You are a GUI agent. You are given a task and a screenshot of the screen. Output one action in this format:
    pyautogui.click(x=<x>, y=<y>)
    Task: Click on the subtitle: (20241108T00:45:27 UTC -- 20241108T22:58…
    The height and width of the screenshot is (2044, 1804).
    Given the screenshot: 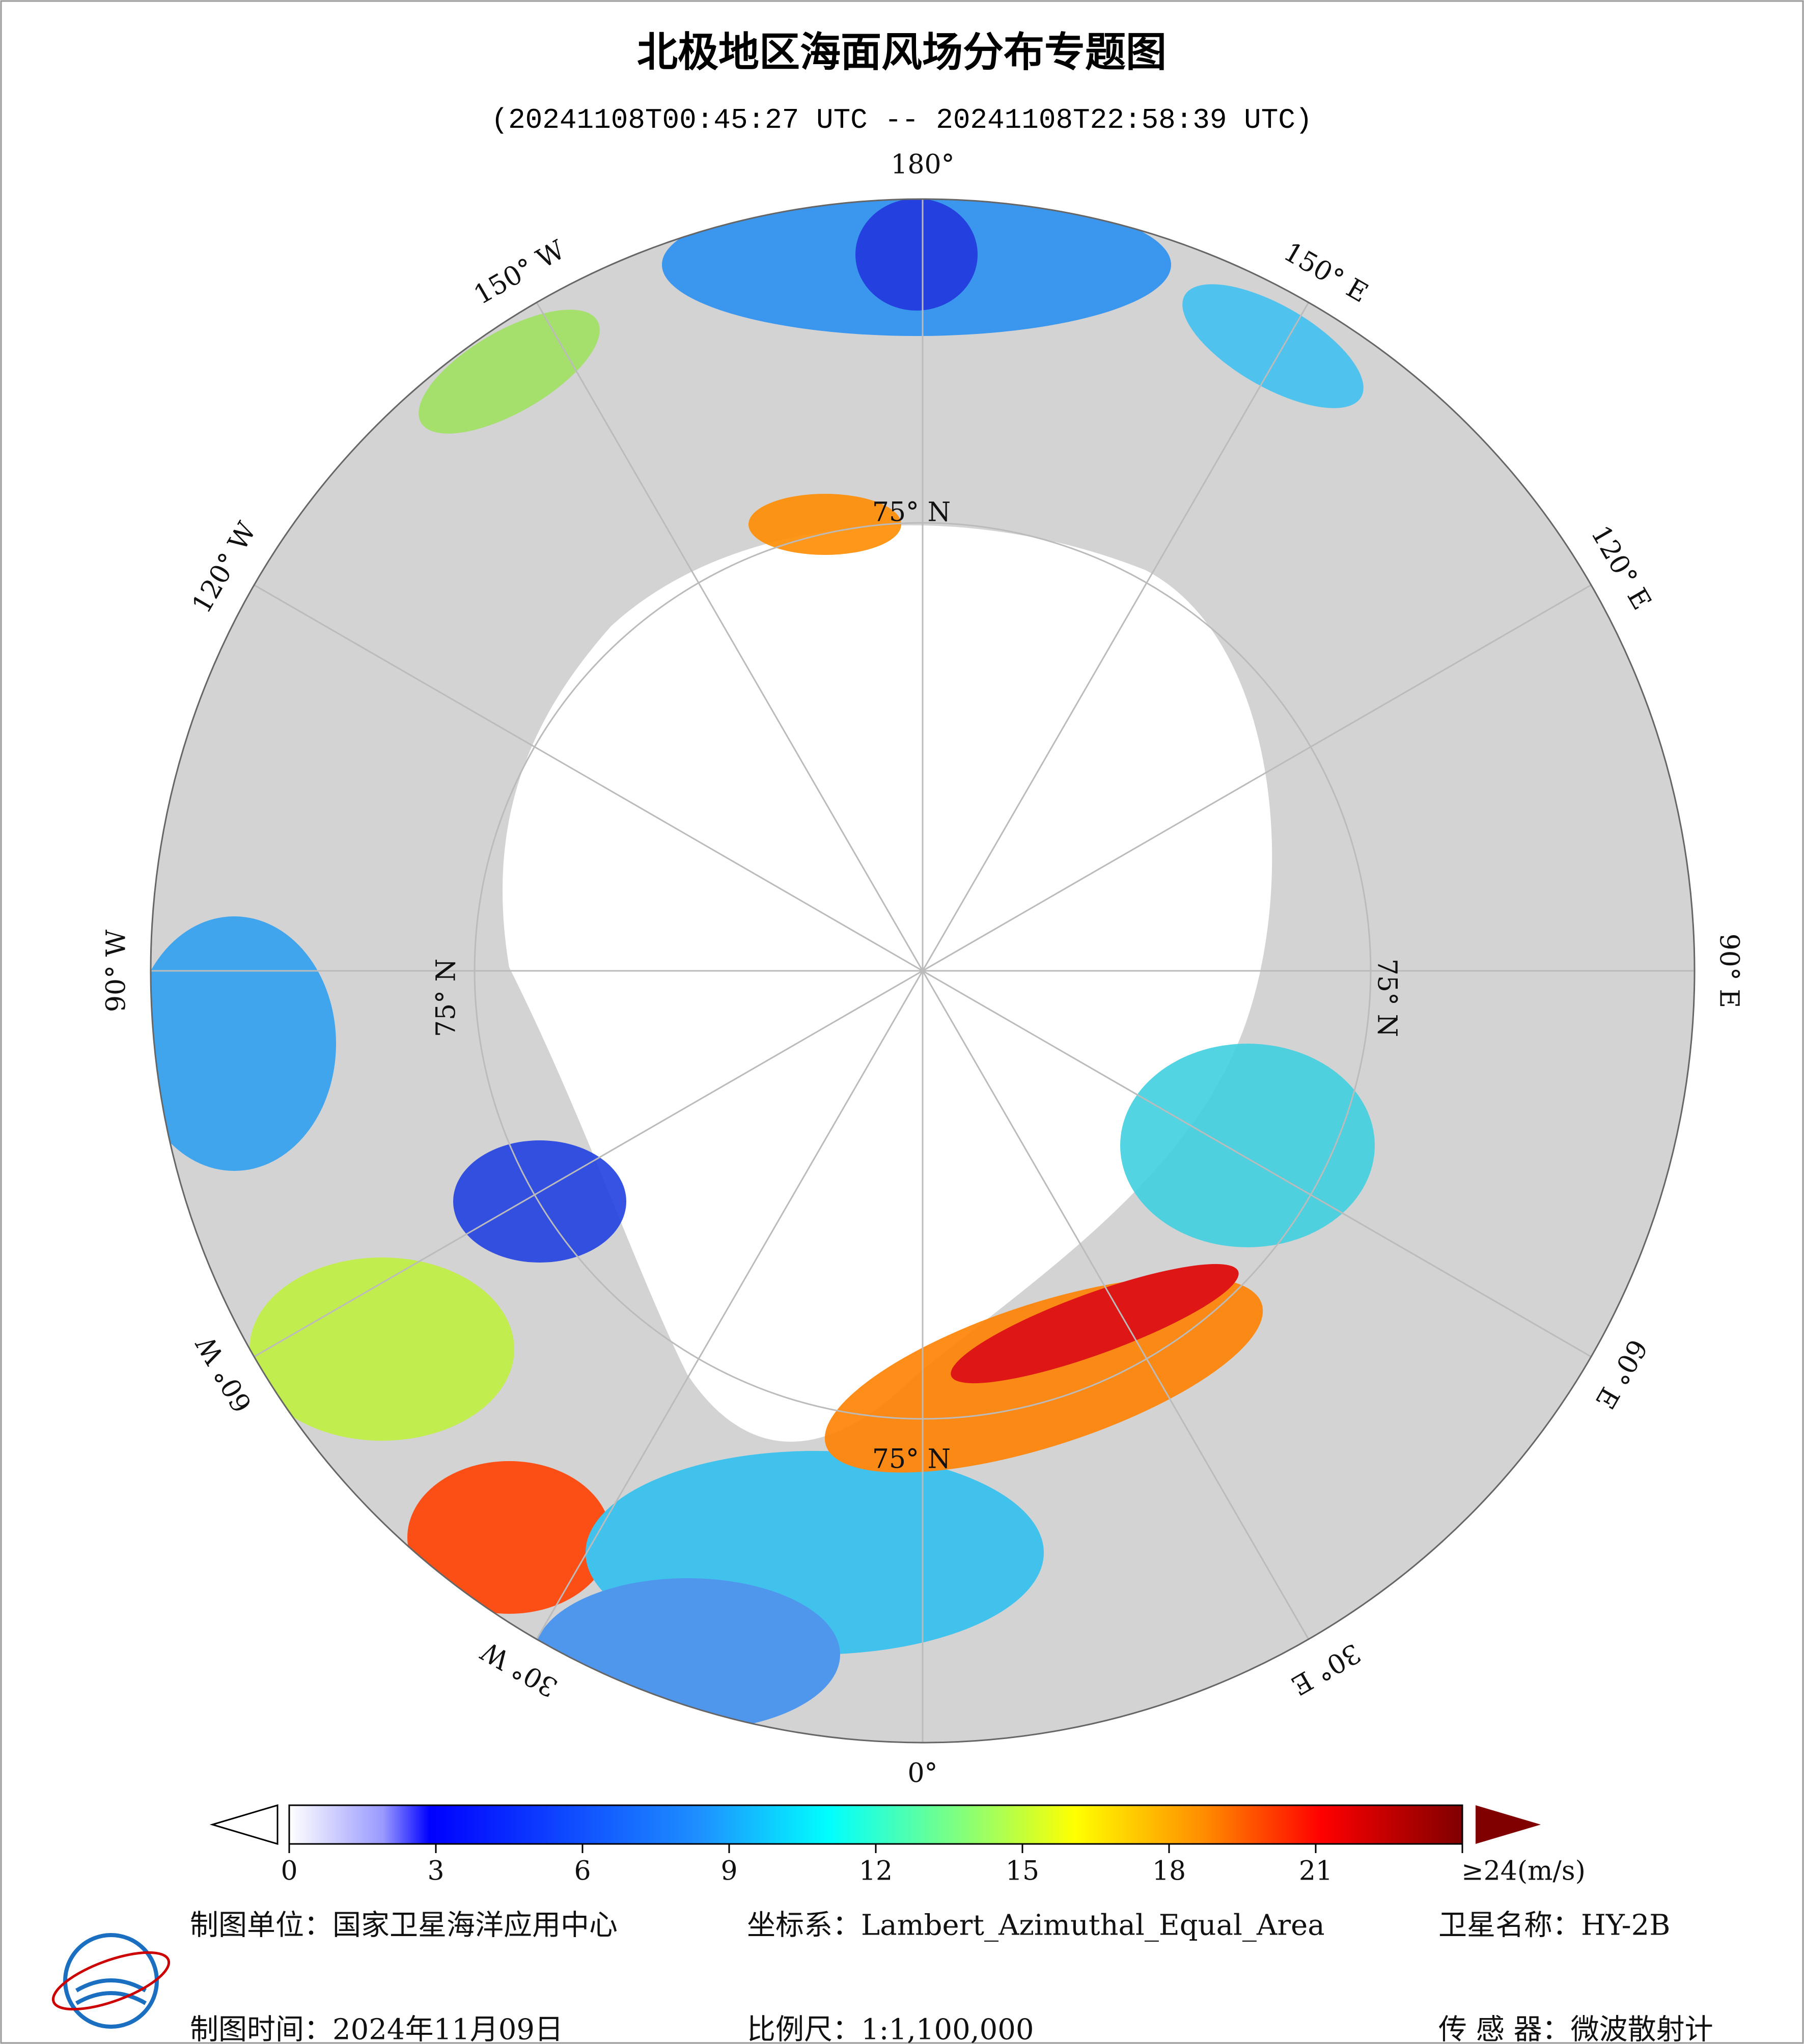 What is the action you would take?
    pyautogui.click(x=901, y=120)
    